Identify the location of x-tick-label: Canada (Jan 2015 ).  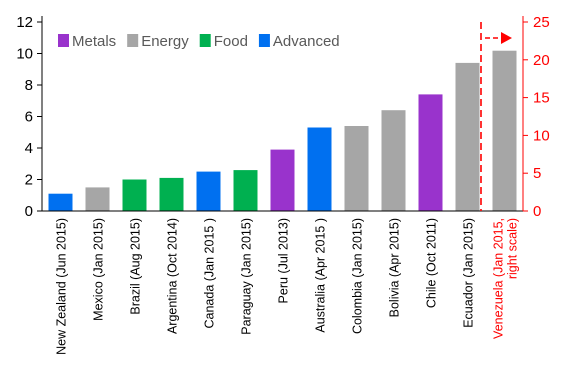
(210, 273).